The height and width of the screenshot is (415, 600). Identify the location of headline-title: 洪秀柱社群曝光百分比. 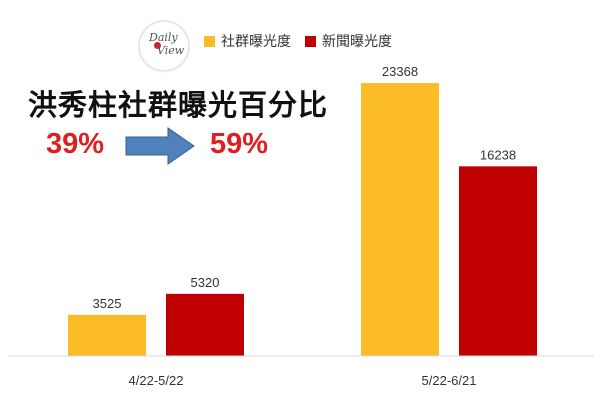
(178, 105).